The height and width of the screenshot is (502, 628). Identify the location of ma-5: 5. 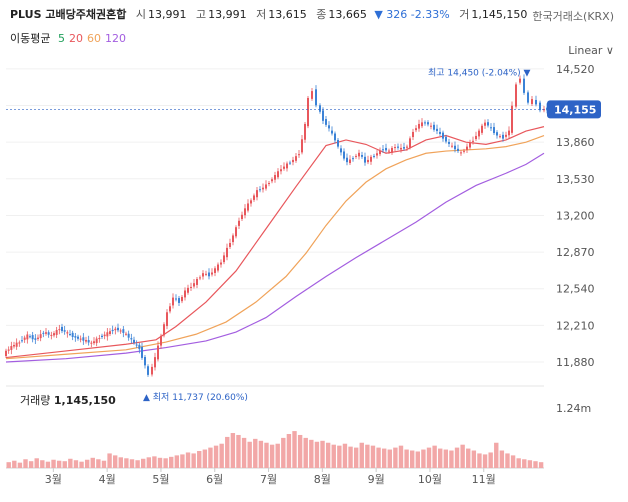
(61, 38).